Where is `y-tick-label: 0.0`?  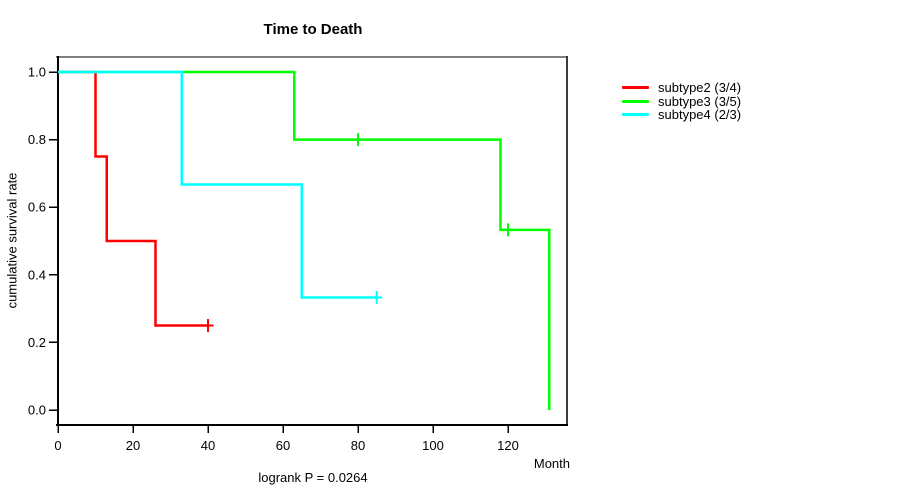 y-tick-label: 0.0 is located at coordinates (37, 410).